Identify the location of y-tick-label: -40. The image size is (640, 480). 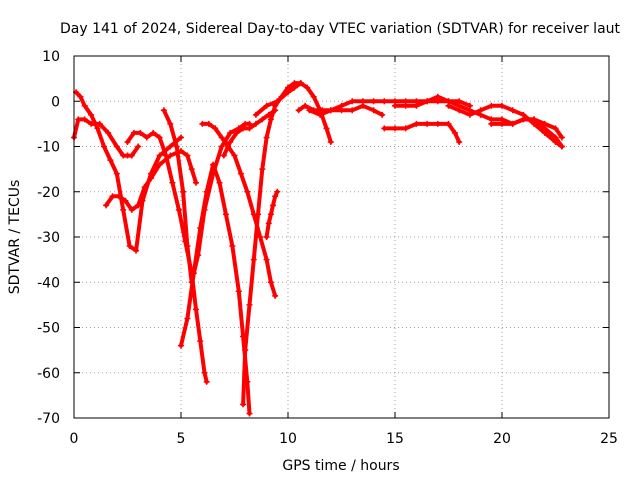
(48, 283).